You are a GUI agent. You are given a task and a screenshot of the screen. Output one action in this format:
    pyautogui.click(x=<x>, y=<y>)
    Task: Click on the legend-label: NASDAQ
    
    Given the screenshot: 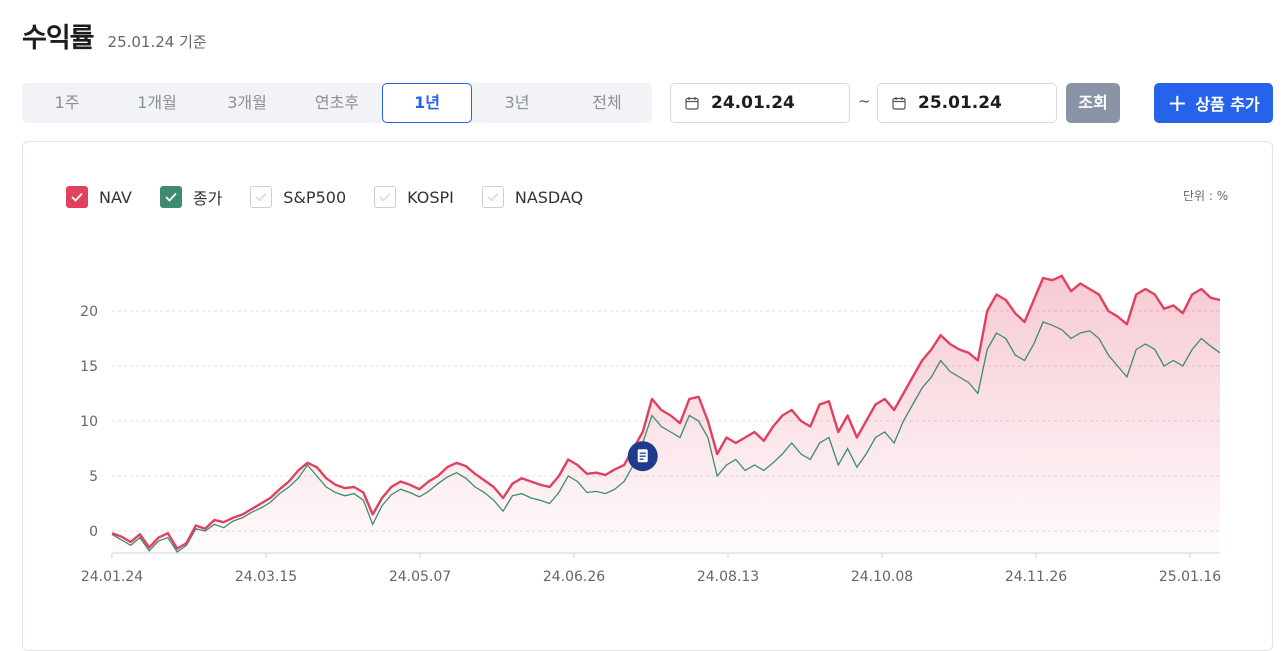 What is the action you would take?
    pyautogui.click(x=549, y=197)
    